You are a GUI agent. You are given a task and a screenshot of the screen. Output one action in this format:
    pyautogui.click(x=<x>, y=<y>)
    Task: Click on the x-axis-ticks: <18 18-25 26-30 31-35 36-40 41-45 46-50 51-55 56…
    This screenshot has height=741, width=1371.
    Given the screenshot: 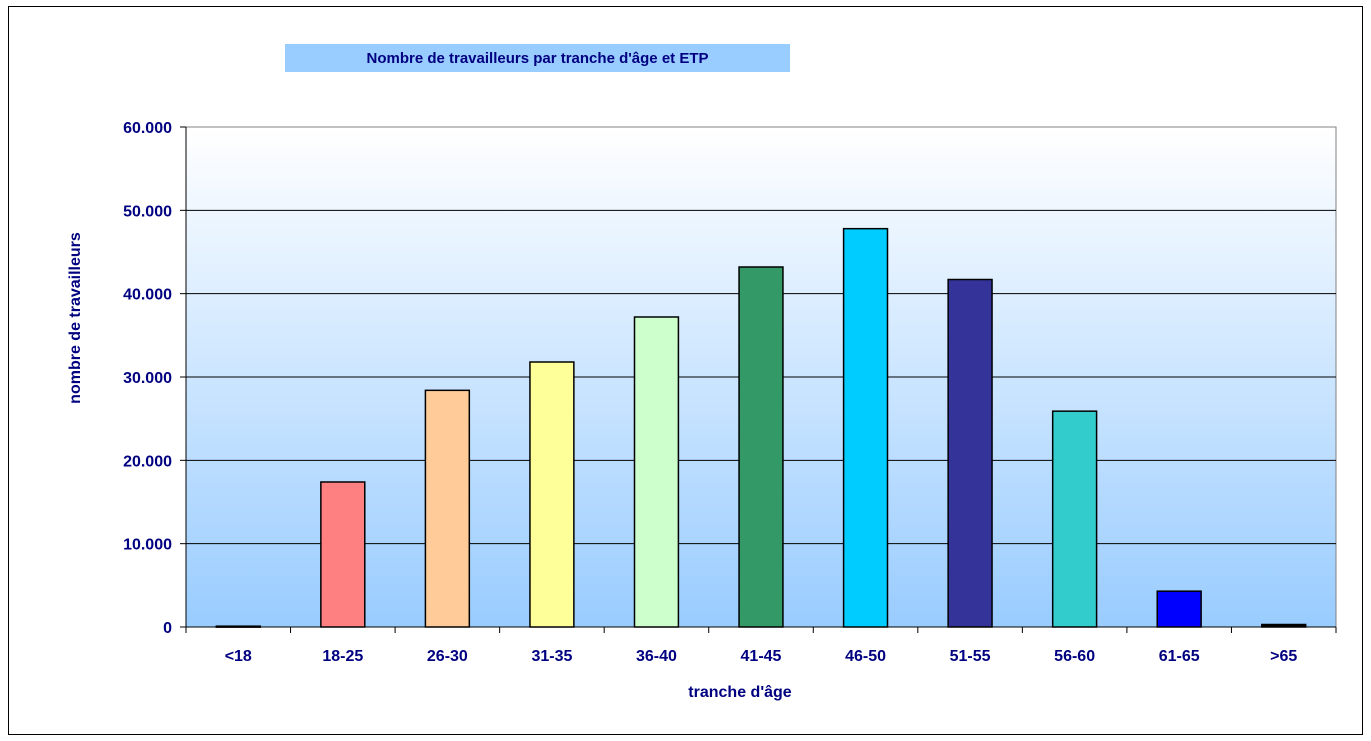 What is the action you would take?
    pyautogui.click(x=761, y=646)
    